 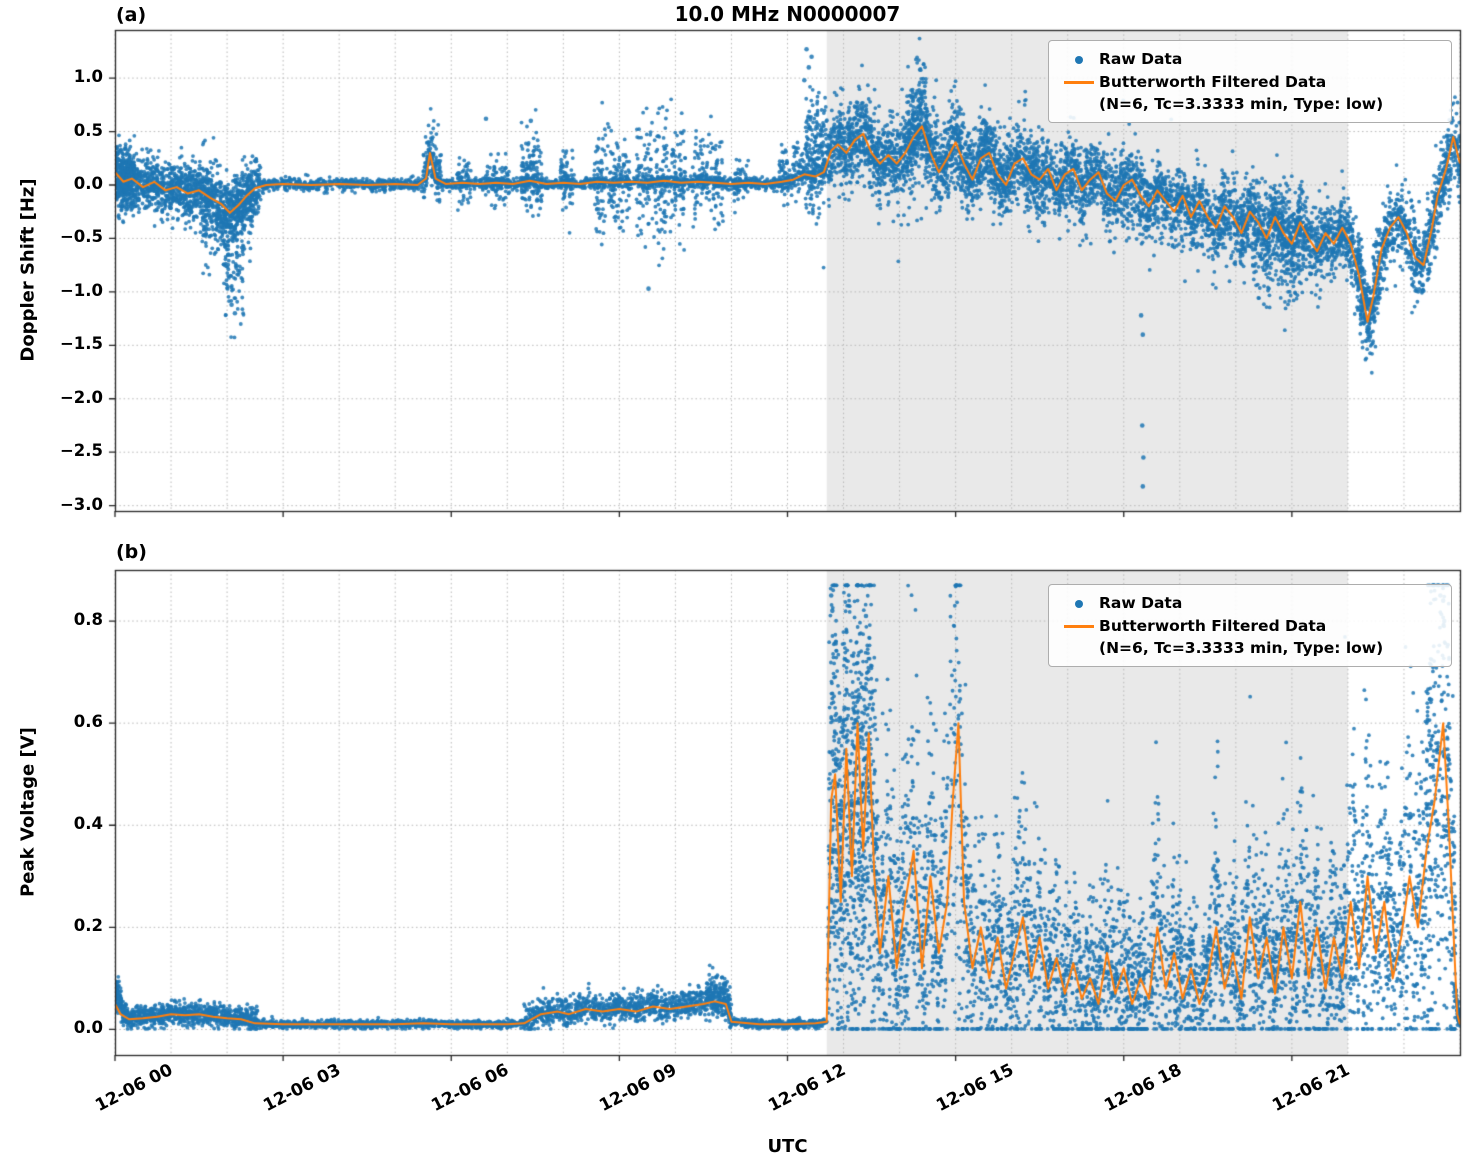 What do you see at coordinates (88, 824) in the screenshot?
I see `y-tick-label-panel-b: 0.4` at bounding box center [88, 824].